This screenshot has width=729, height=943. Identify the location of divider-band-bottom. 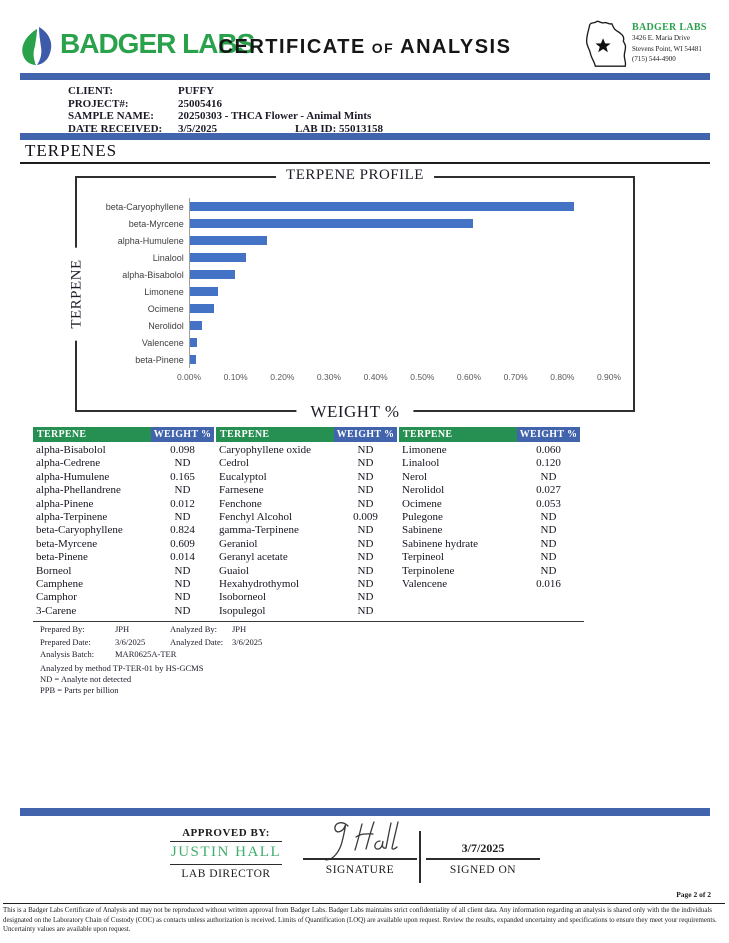
(365, 812).